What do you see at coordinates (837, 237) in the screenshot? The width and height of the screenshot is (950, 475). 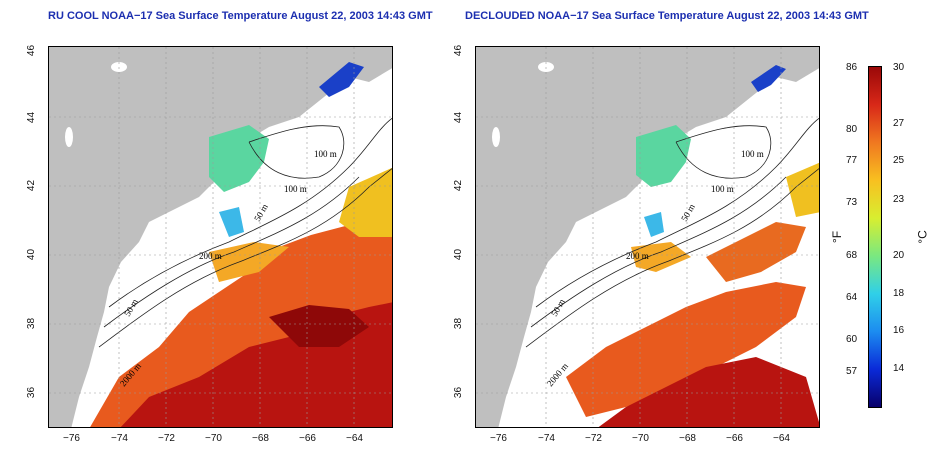 I see `fahrenheit-unit-label: °F` at bounding box center [837, 237].